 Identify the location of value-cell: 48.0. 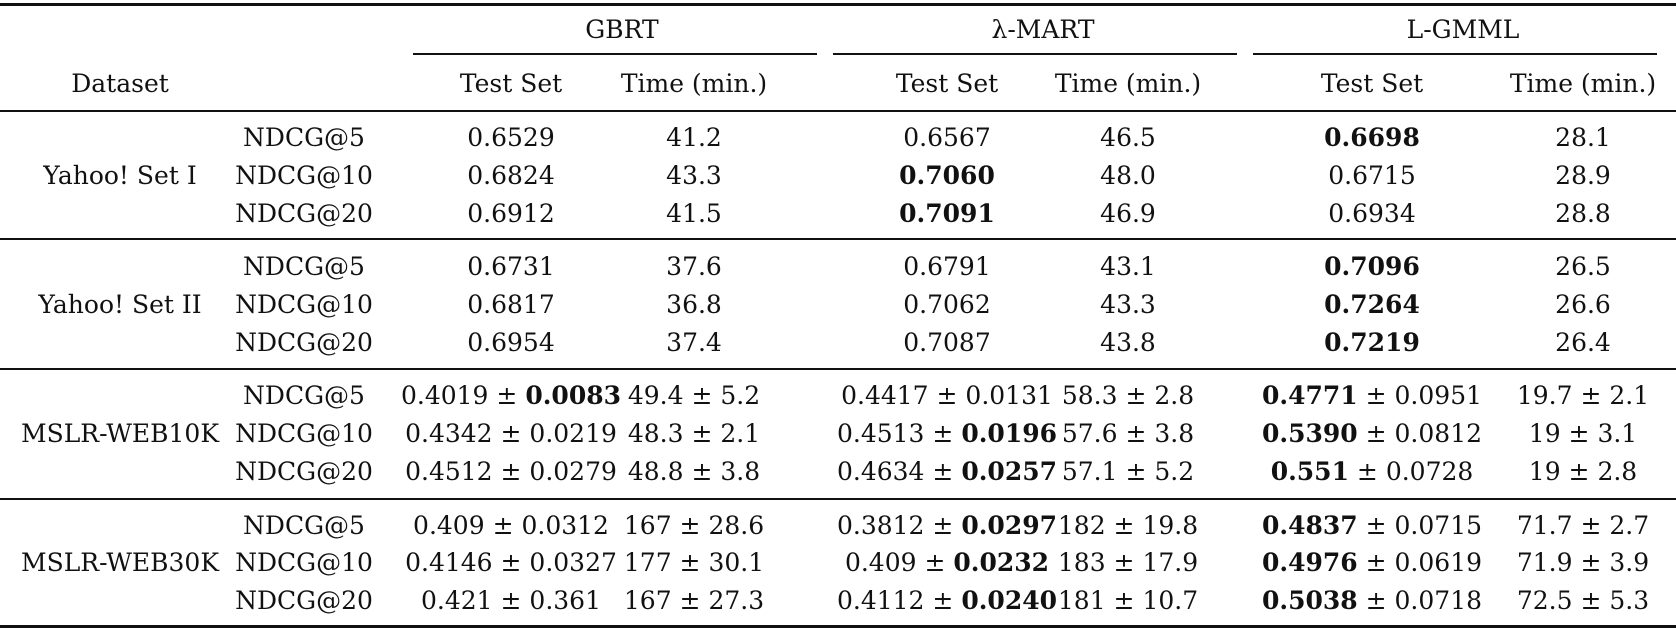
(1128, 176).